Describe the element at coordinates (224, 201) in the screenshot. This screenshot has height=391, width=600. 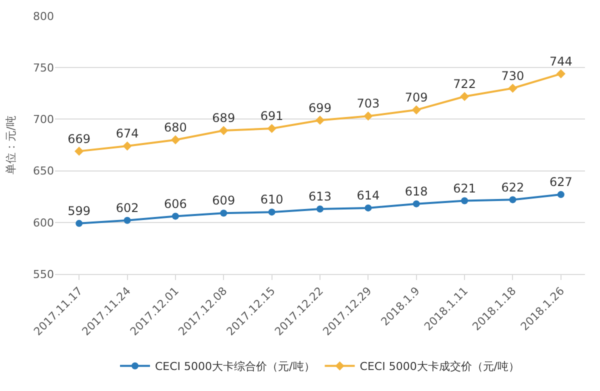
I see `data-label: 609` at that location.